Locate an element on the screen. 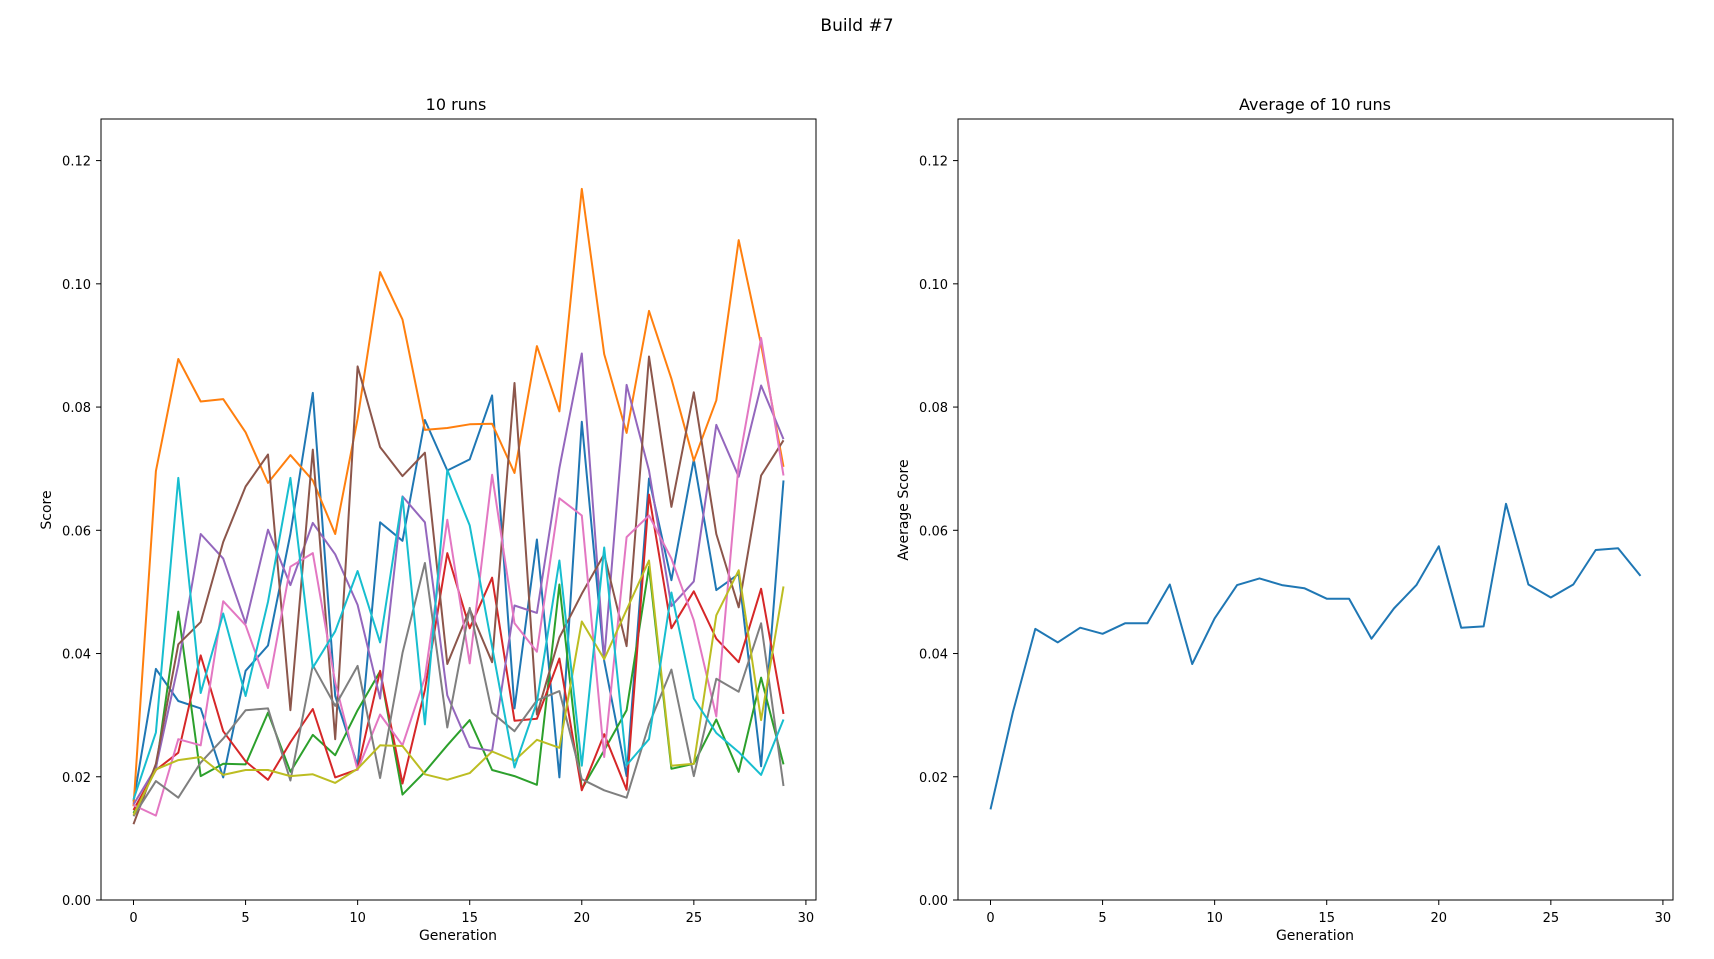 Image resolution: width=1714 pixels, height=959 pixels. y-axis-label: Average Score is located at coordinates (904, 509).